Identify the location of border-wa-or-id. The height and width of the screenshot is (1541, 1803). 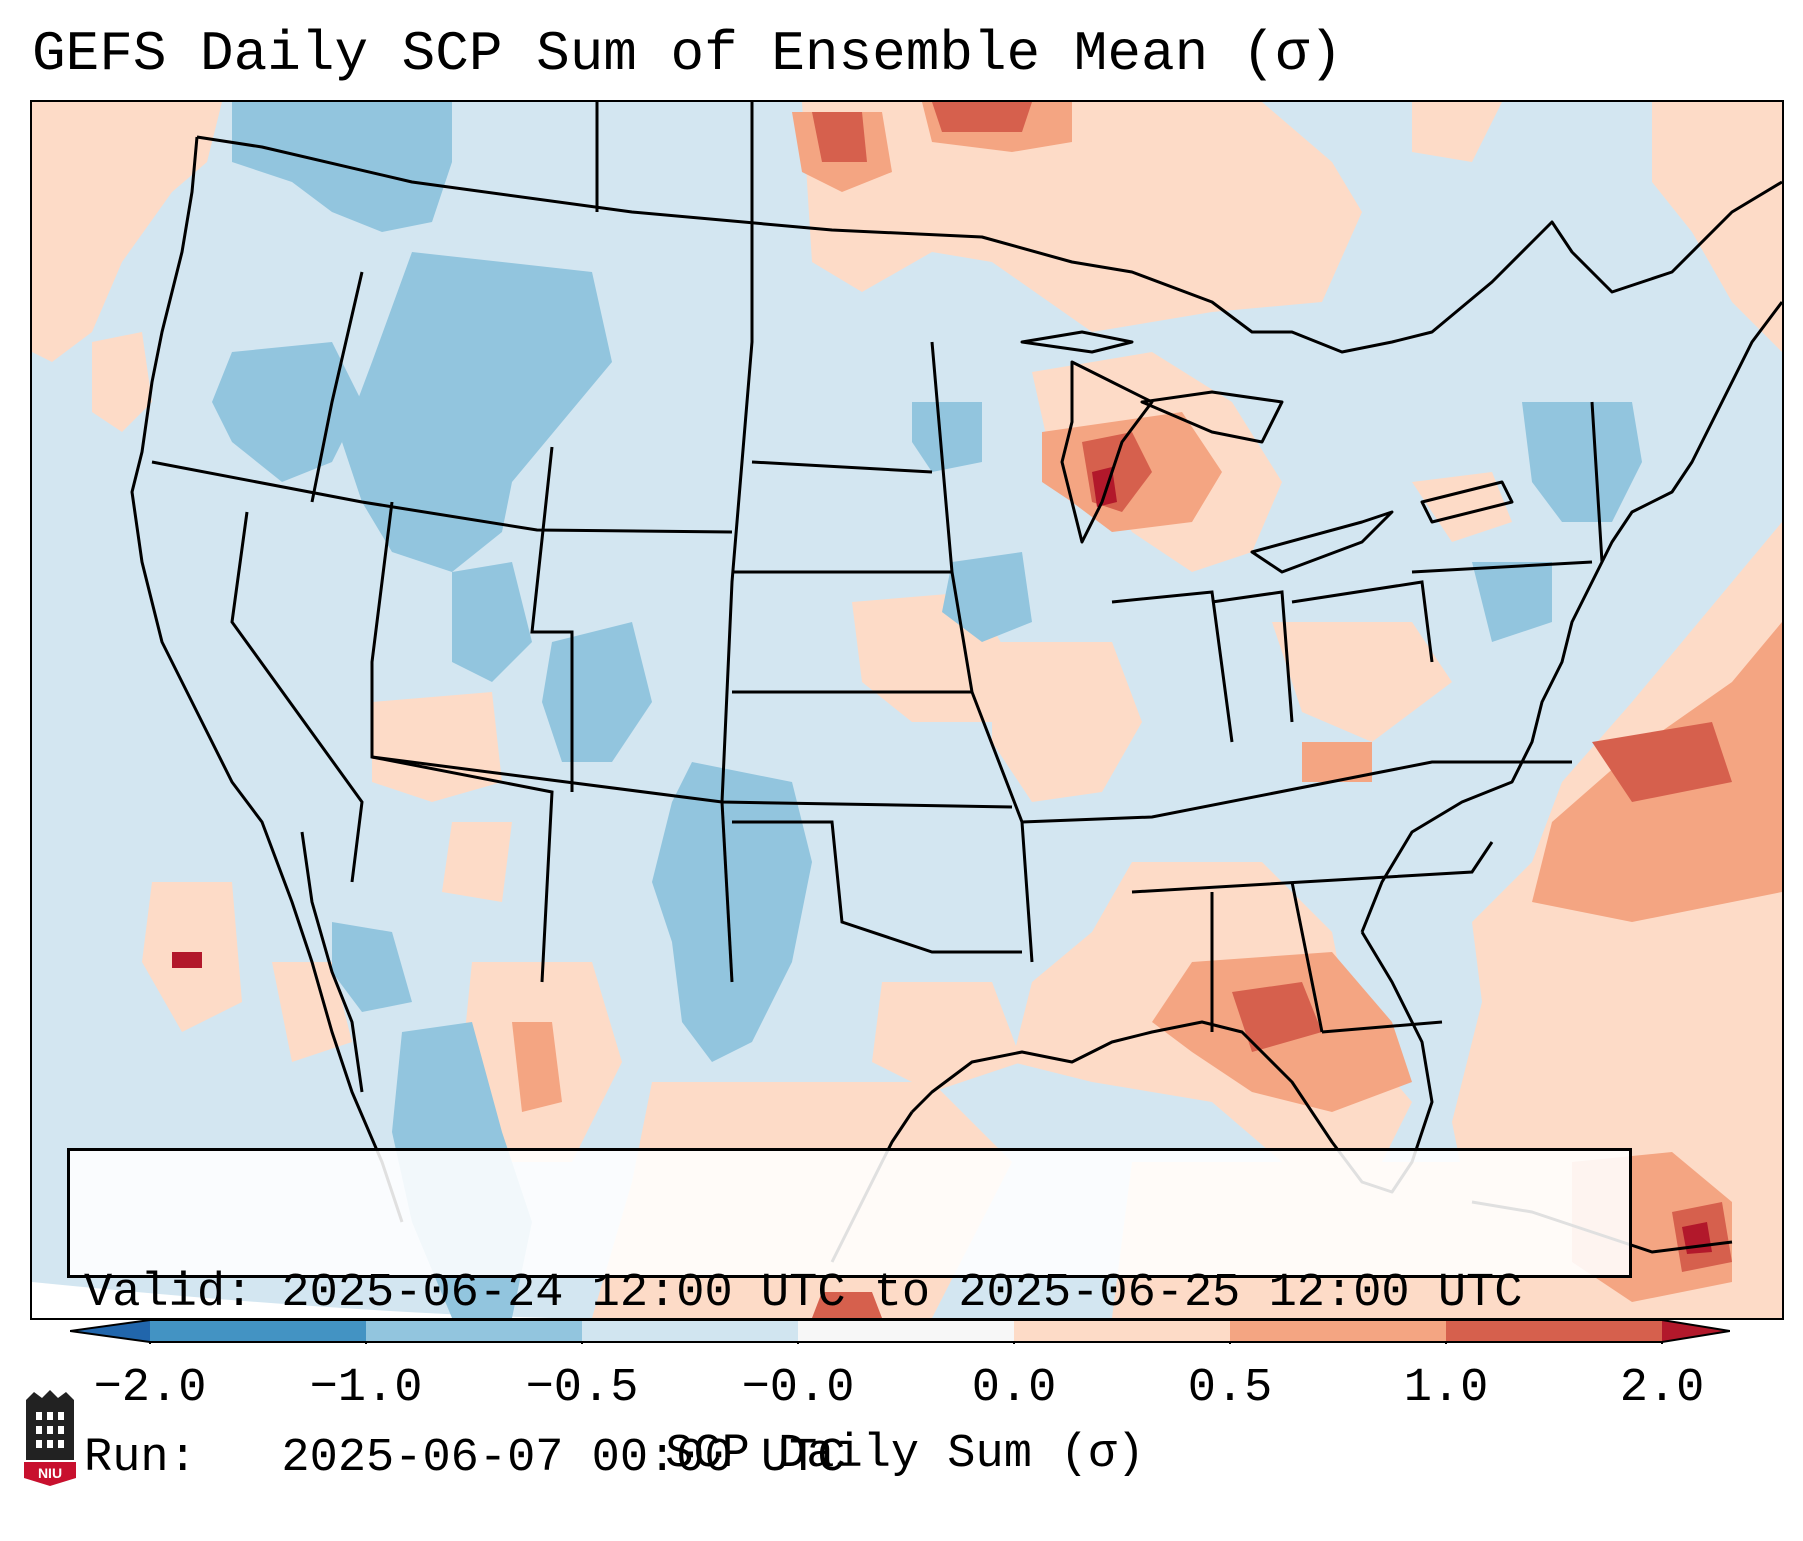
(337, 387).